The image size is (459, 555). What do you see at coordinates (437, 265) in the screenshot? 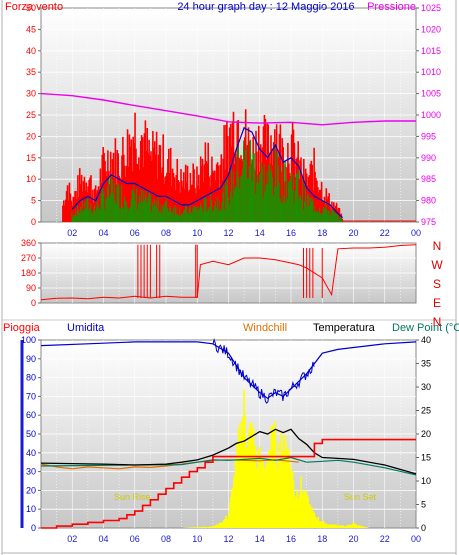
I see `compass-label: W` at bounding box center [437, 265].